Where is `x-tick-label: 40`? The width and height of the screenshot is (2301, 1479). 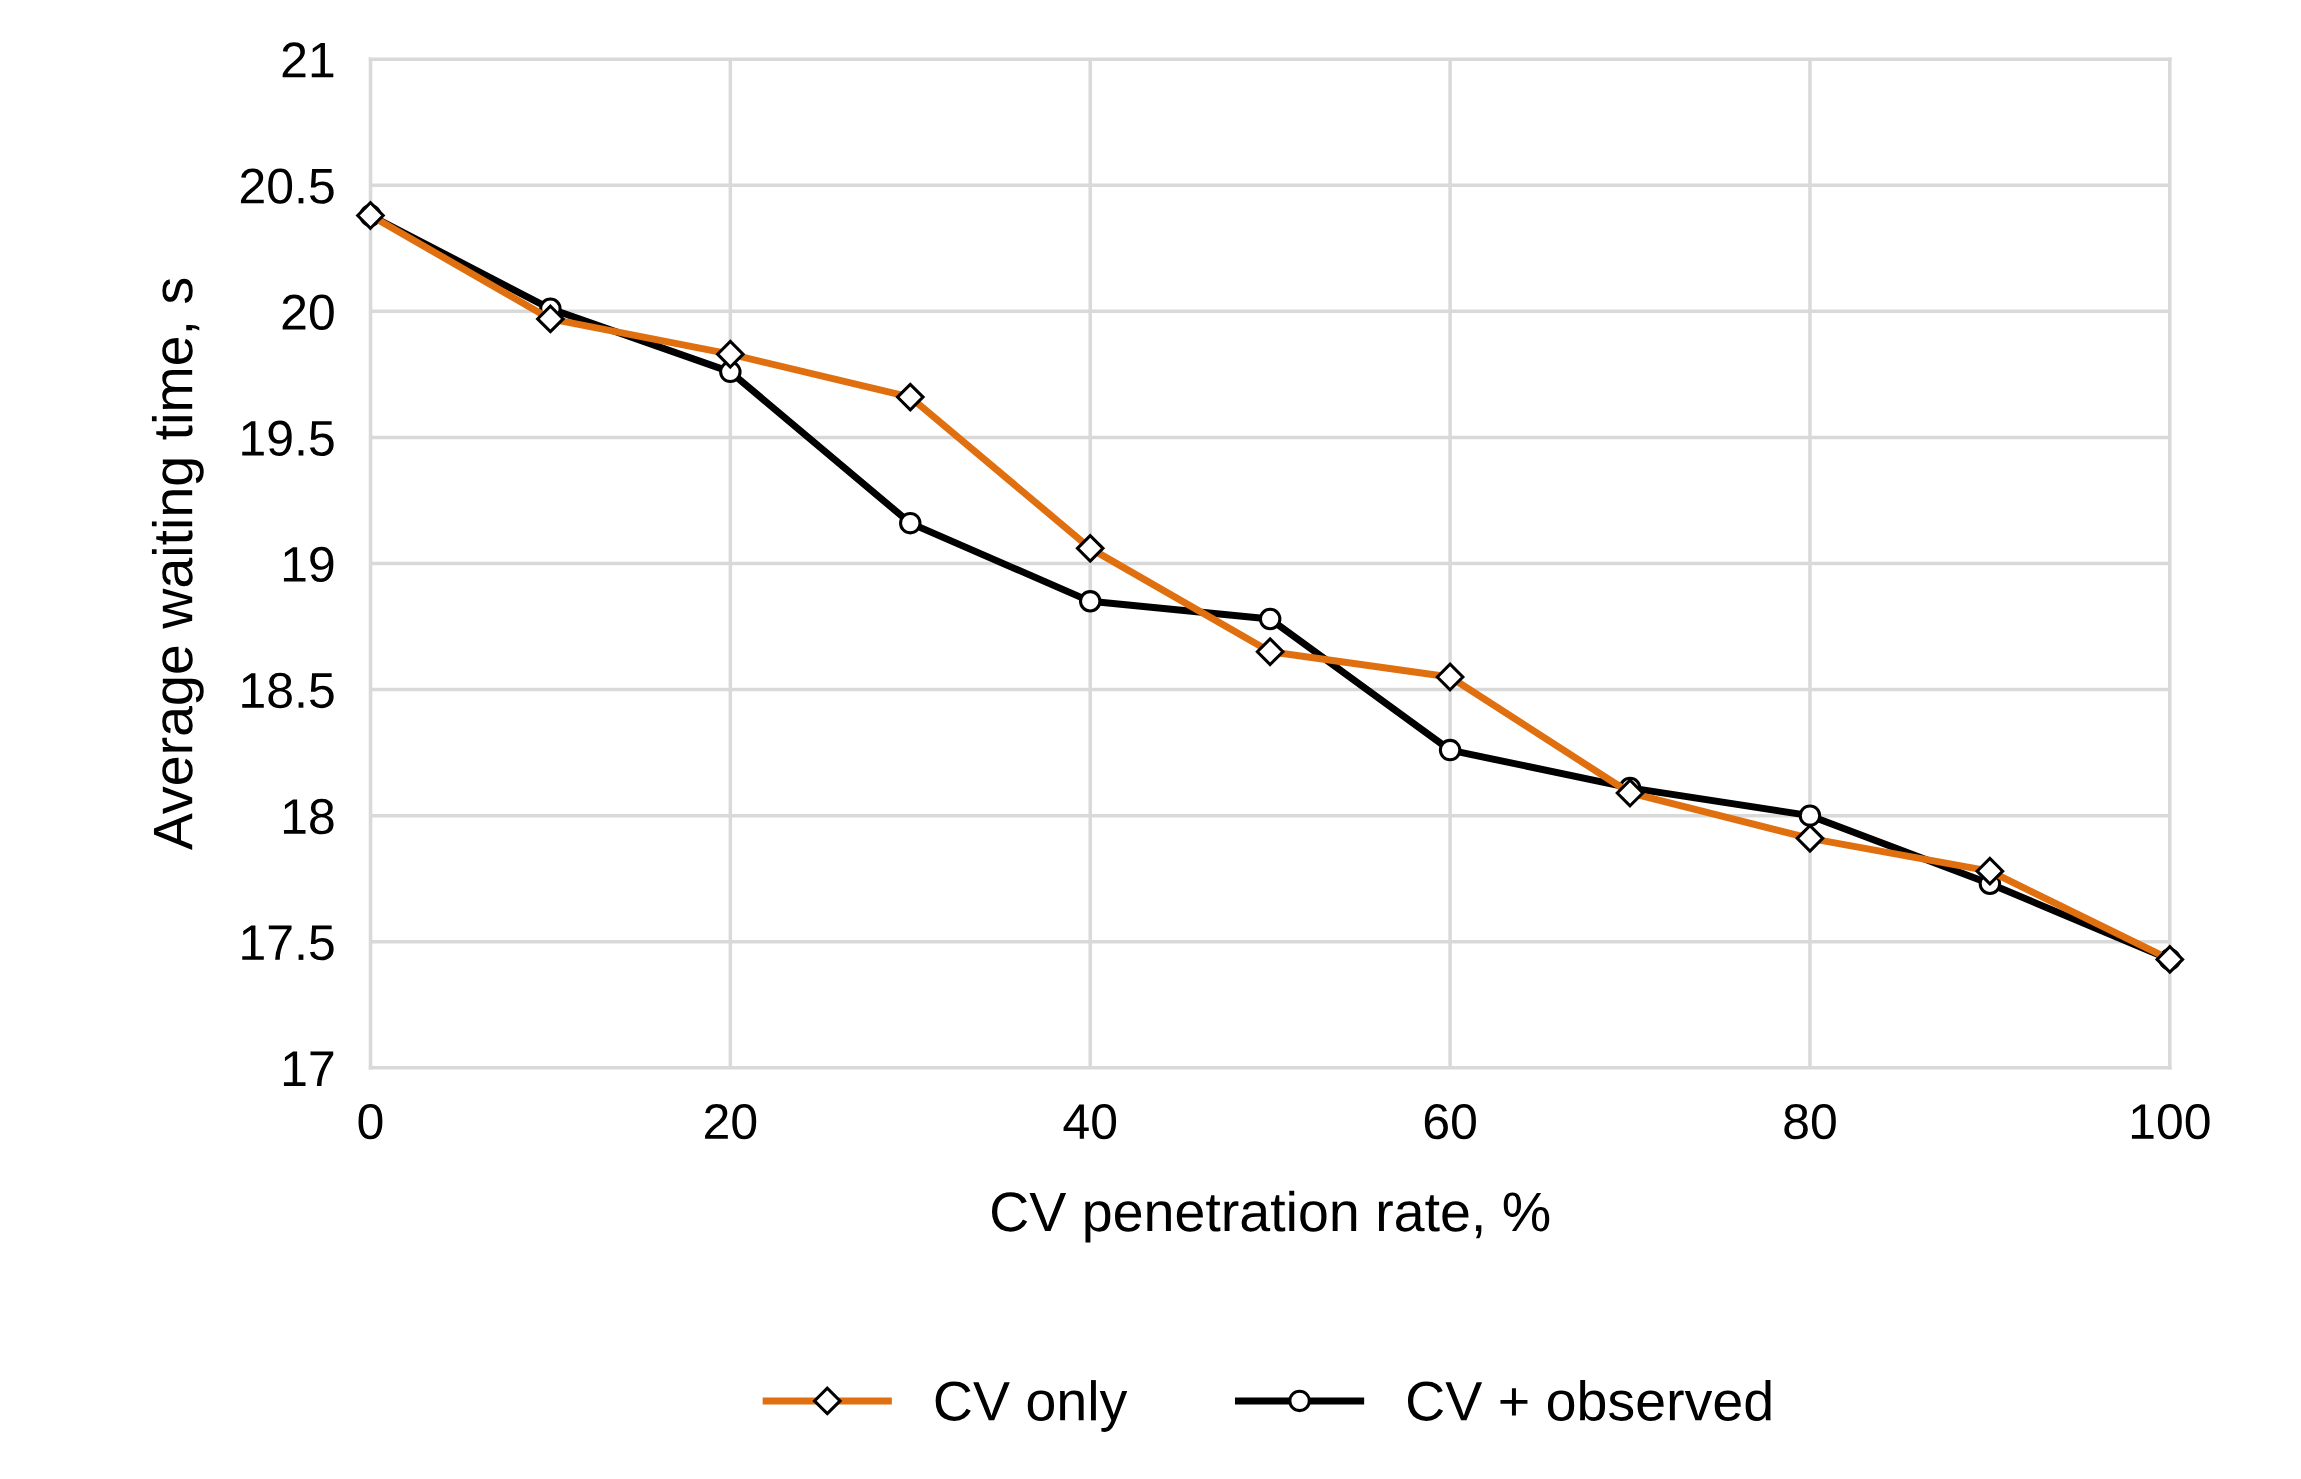 x-tick-label: 40 is located at coordinates (1090, 1121).